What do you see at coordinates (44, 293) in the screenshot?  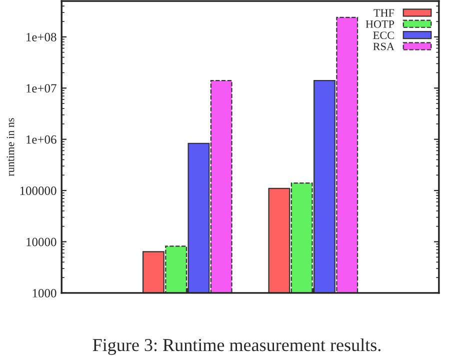 I see `y-tick-label: 1000` at bounding box center [44, 293].